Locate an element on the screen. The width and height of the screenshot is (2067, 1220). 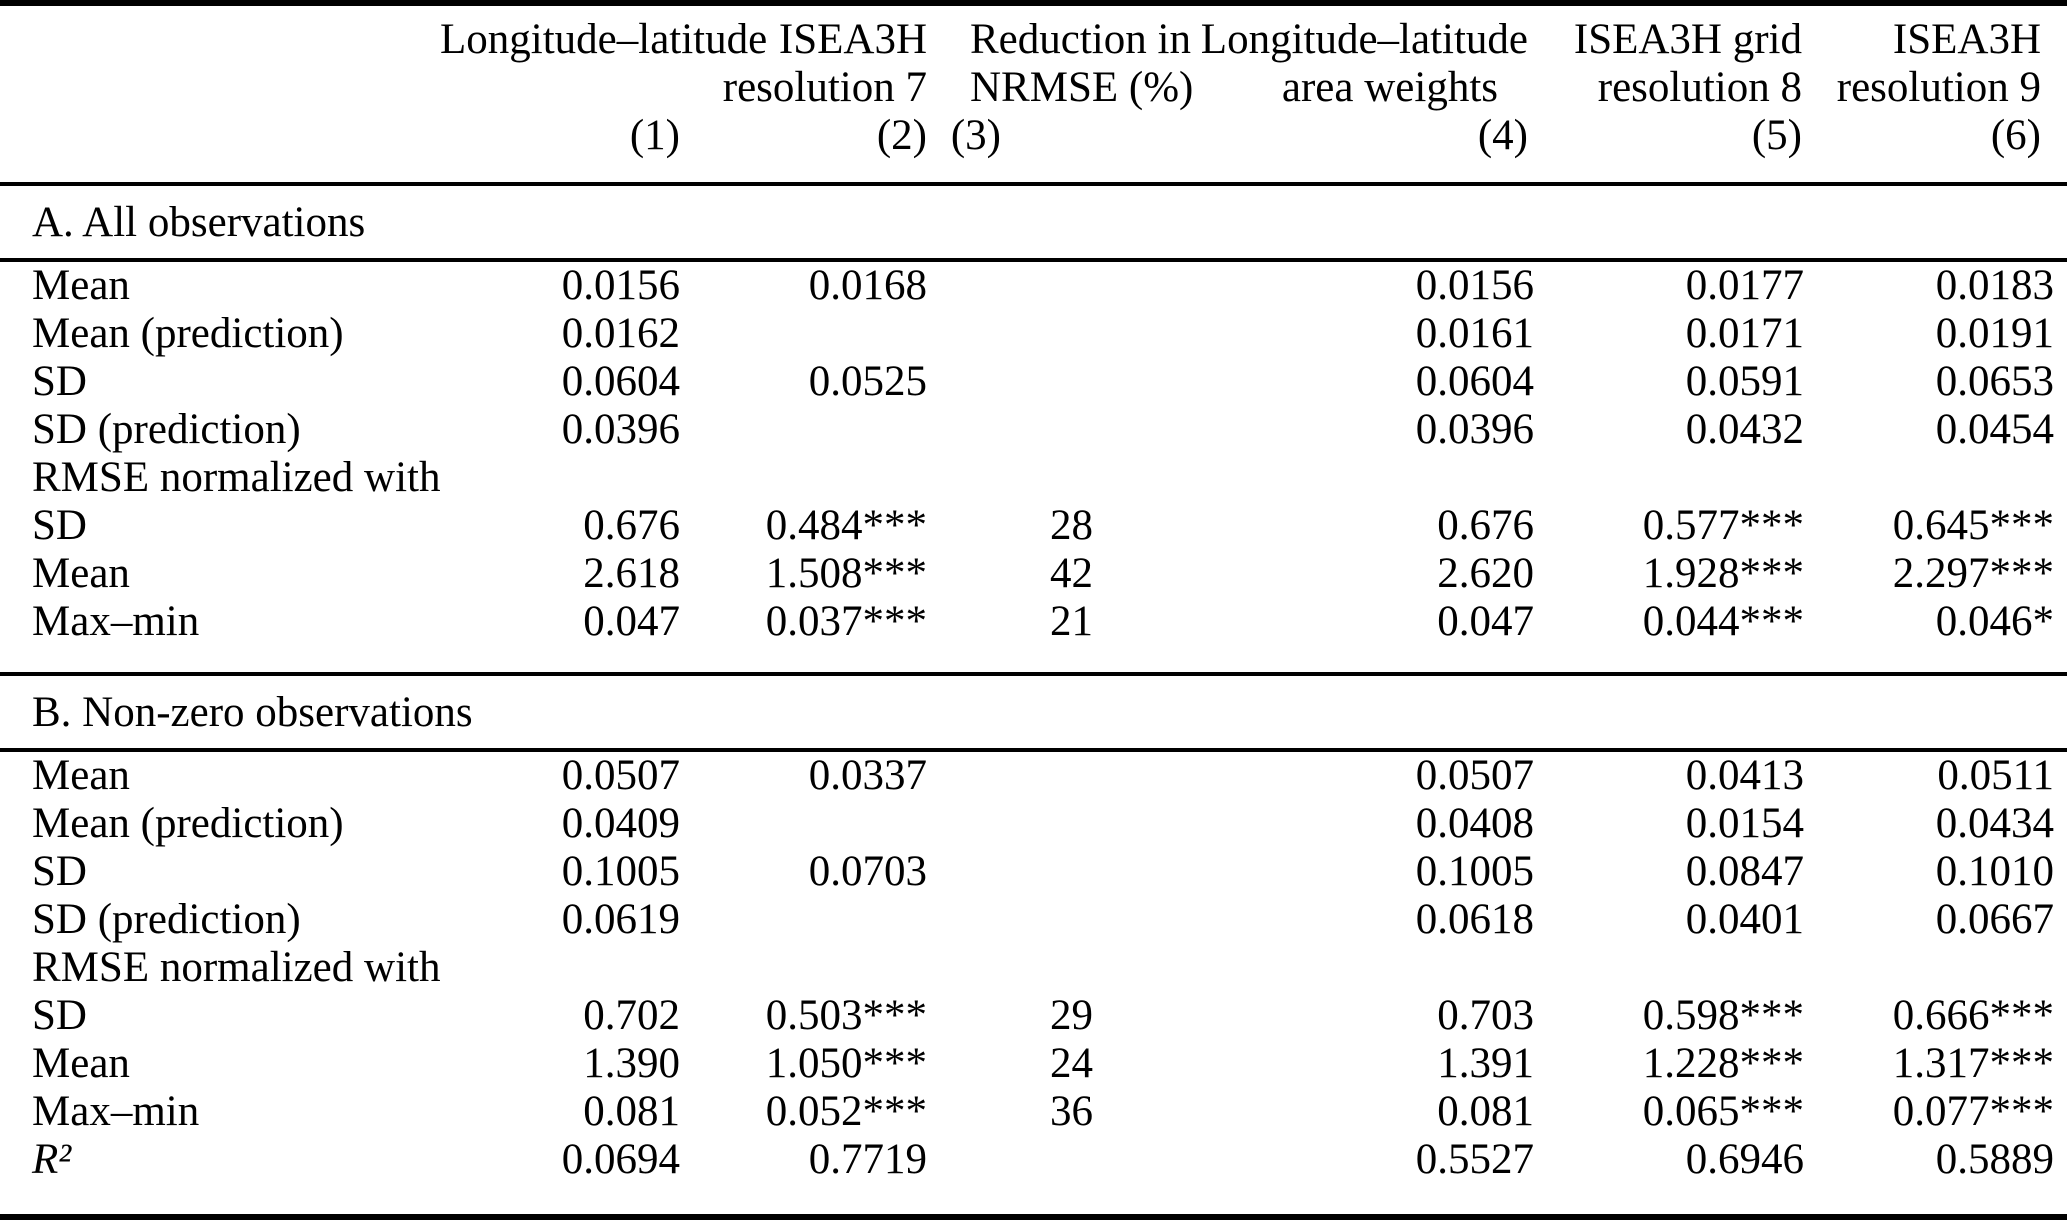
panel-gap is located at coordinates (1033, 660).